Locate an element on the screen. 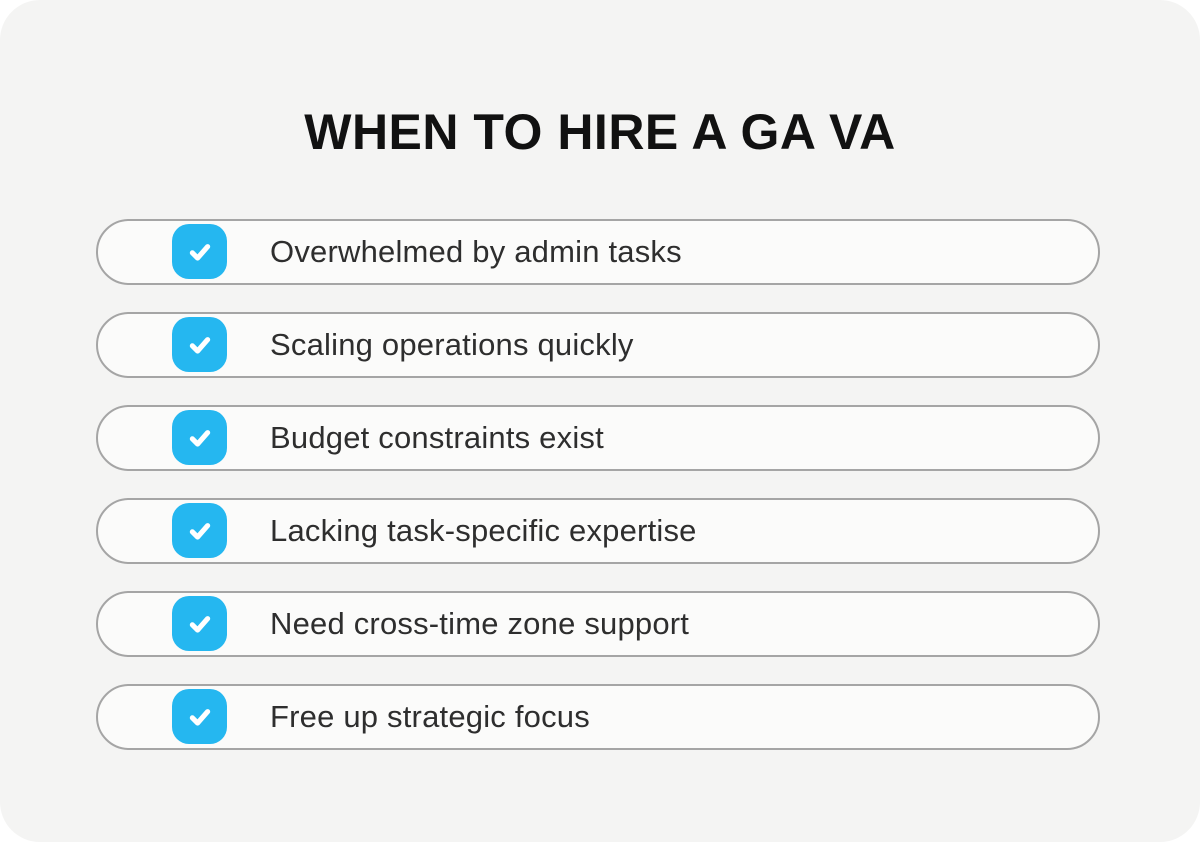 The width and height of the screenshot is (1200, 842). checklist-item-label: Lacking task-specific expertise is located at coordinates (483, 530).